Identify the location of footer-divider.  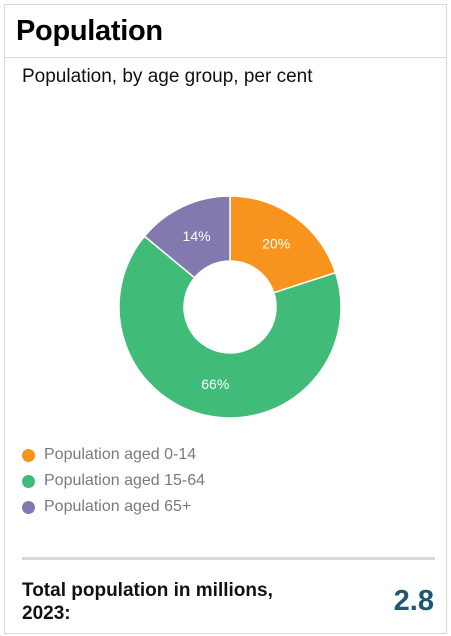
(228, 558).